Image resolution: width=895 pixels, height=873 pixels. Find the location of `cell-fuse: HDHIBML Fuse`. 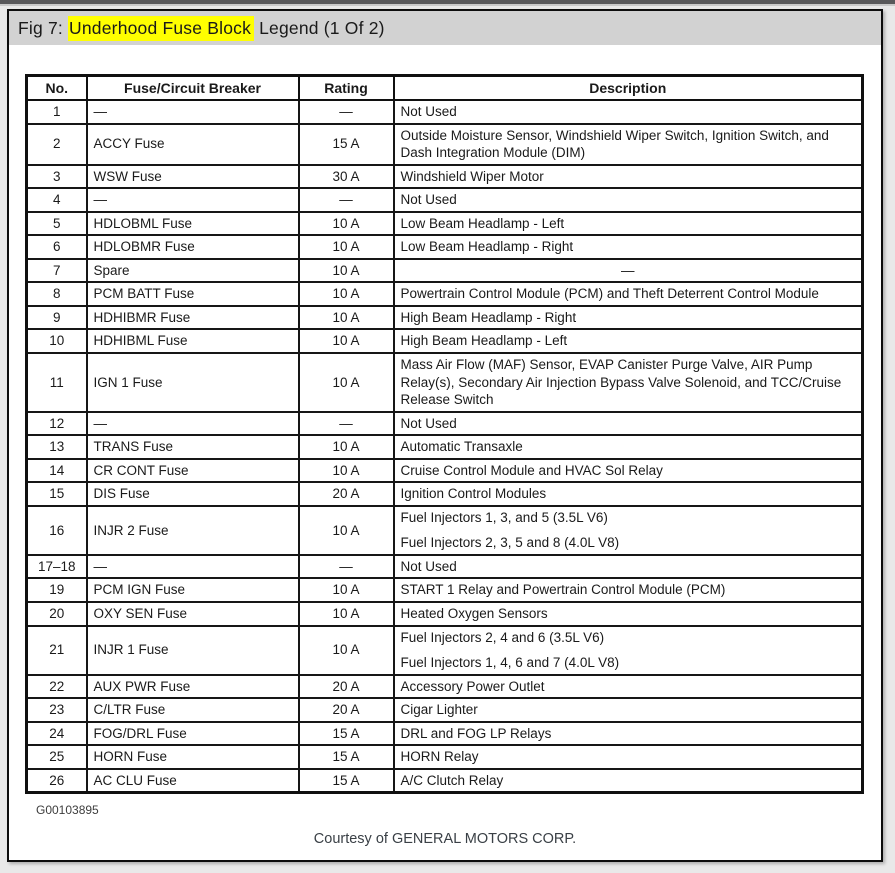

cell-fuse: HDHIBML Fuse is located at coordinates (192, 341).